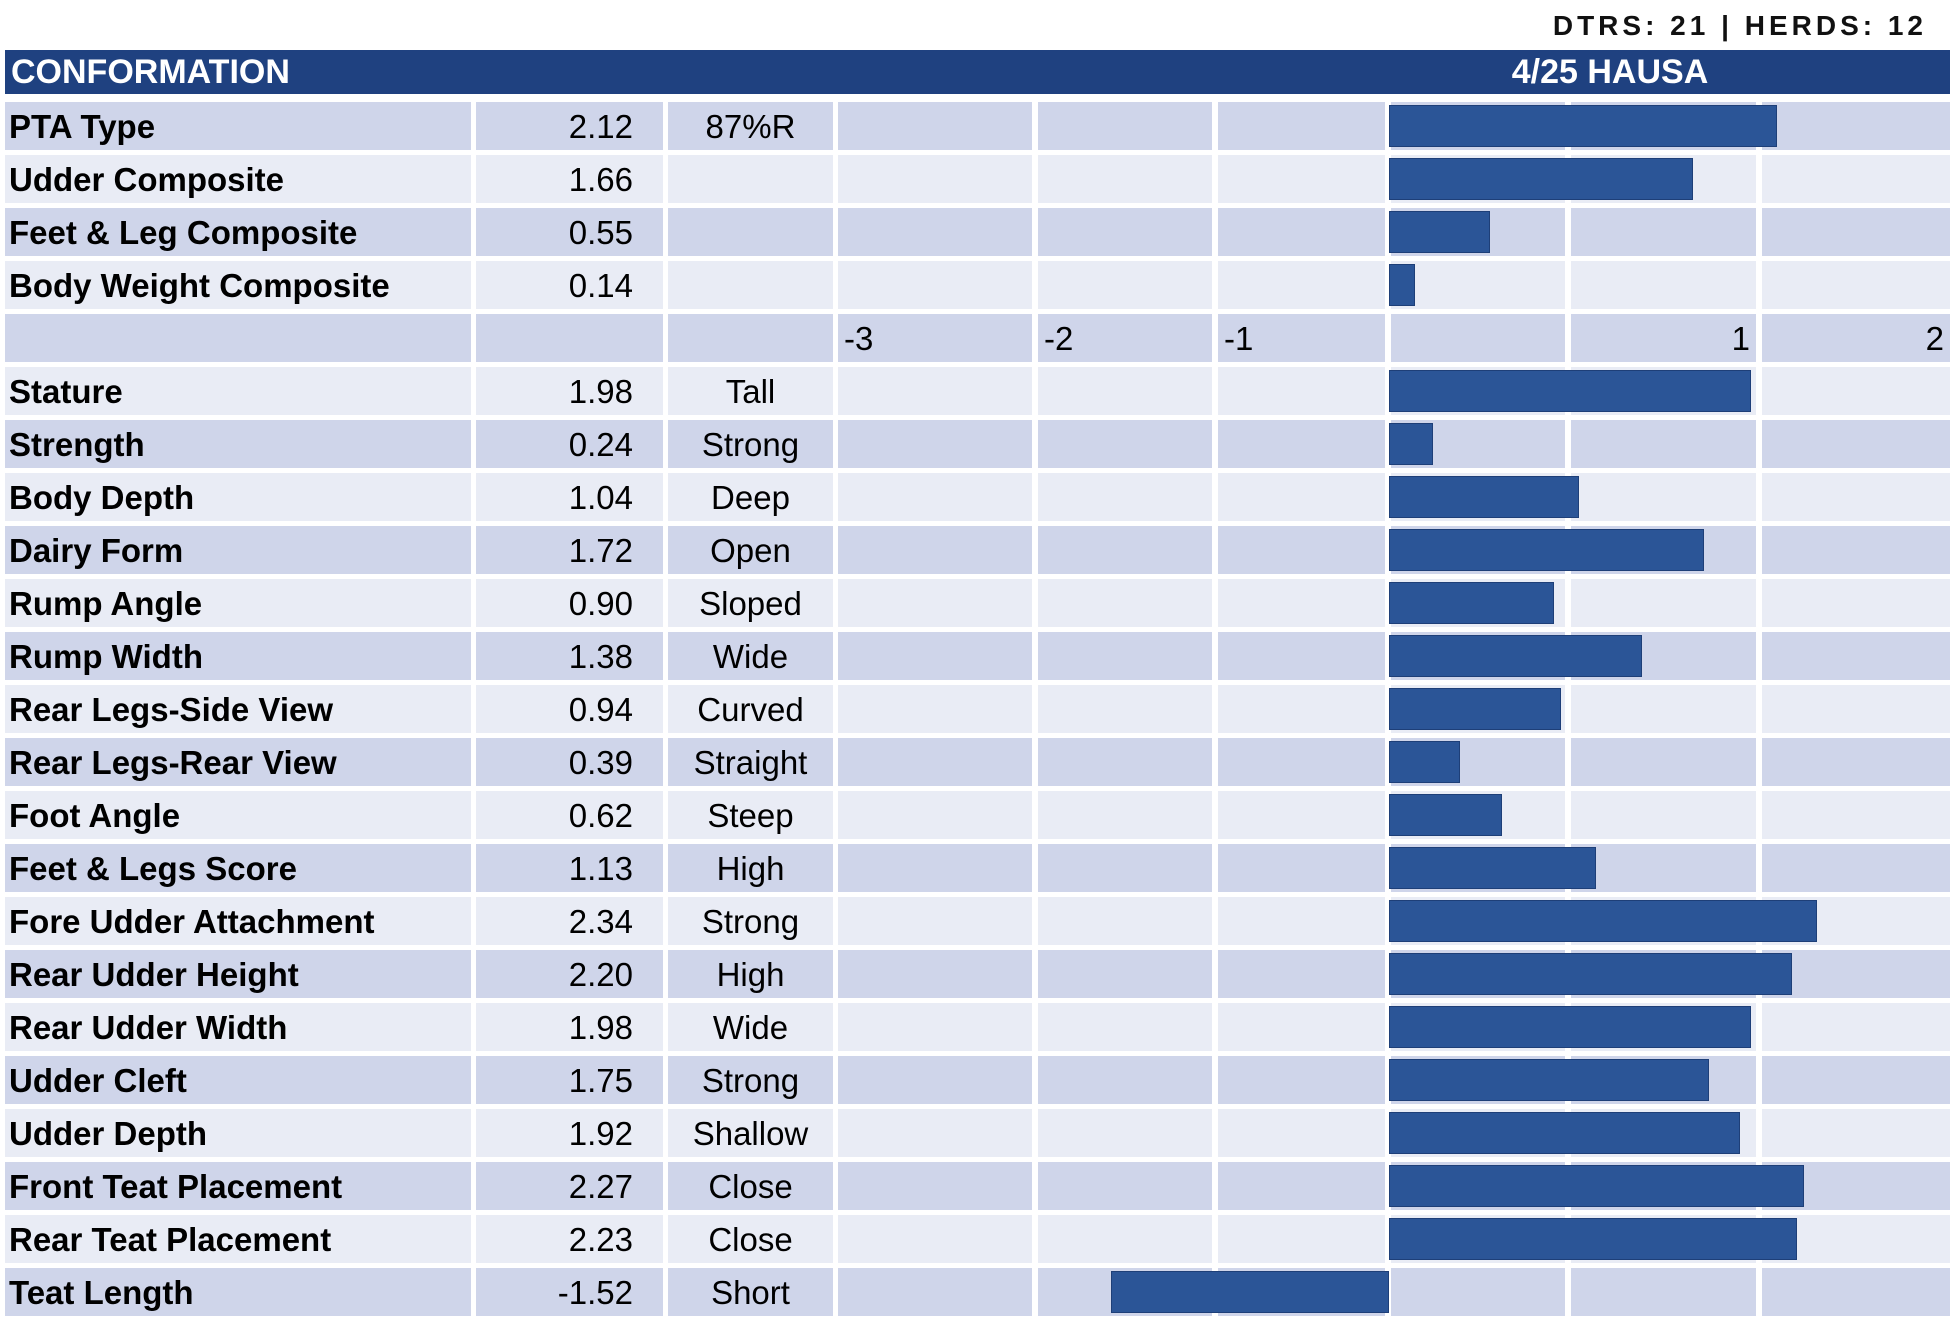 The image size is (1955, 1335). I want to click on pta-value: 0.94, so click(569, 709).